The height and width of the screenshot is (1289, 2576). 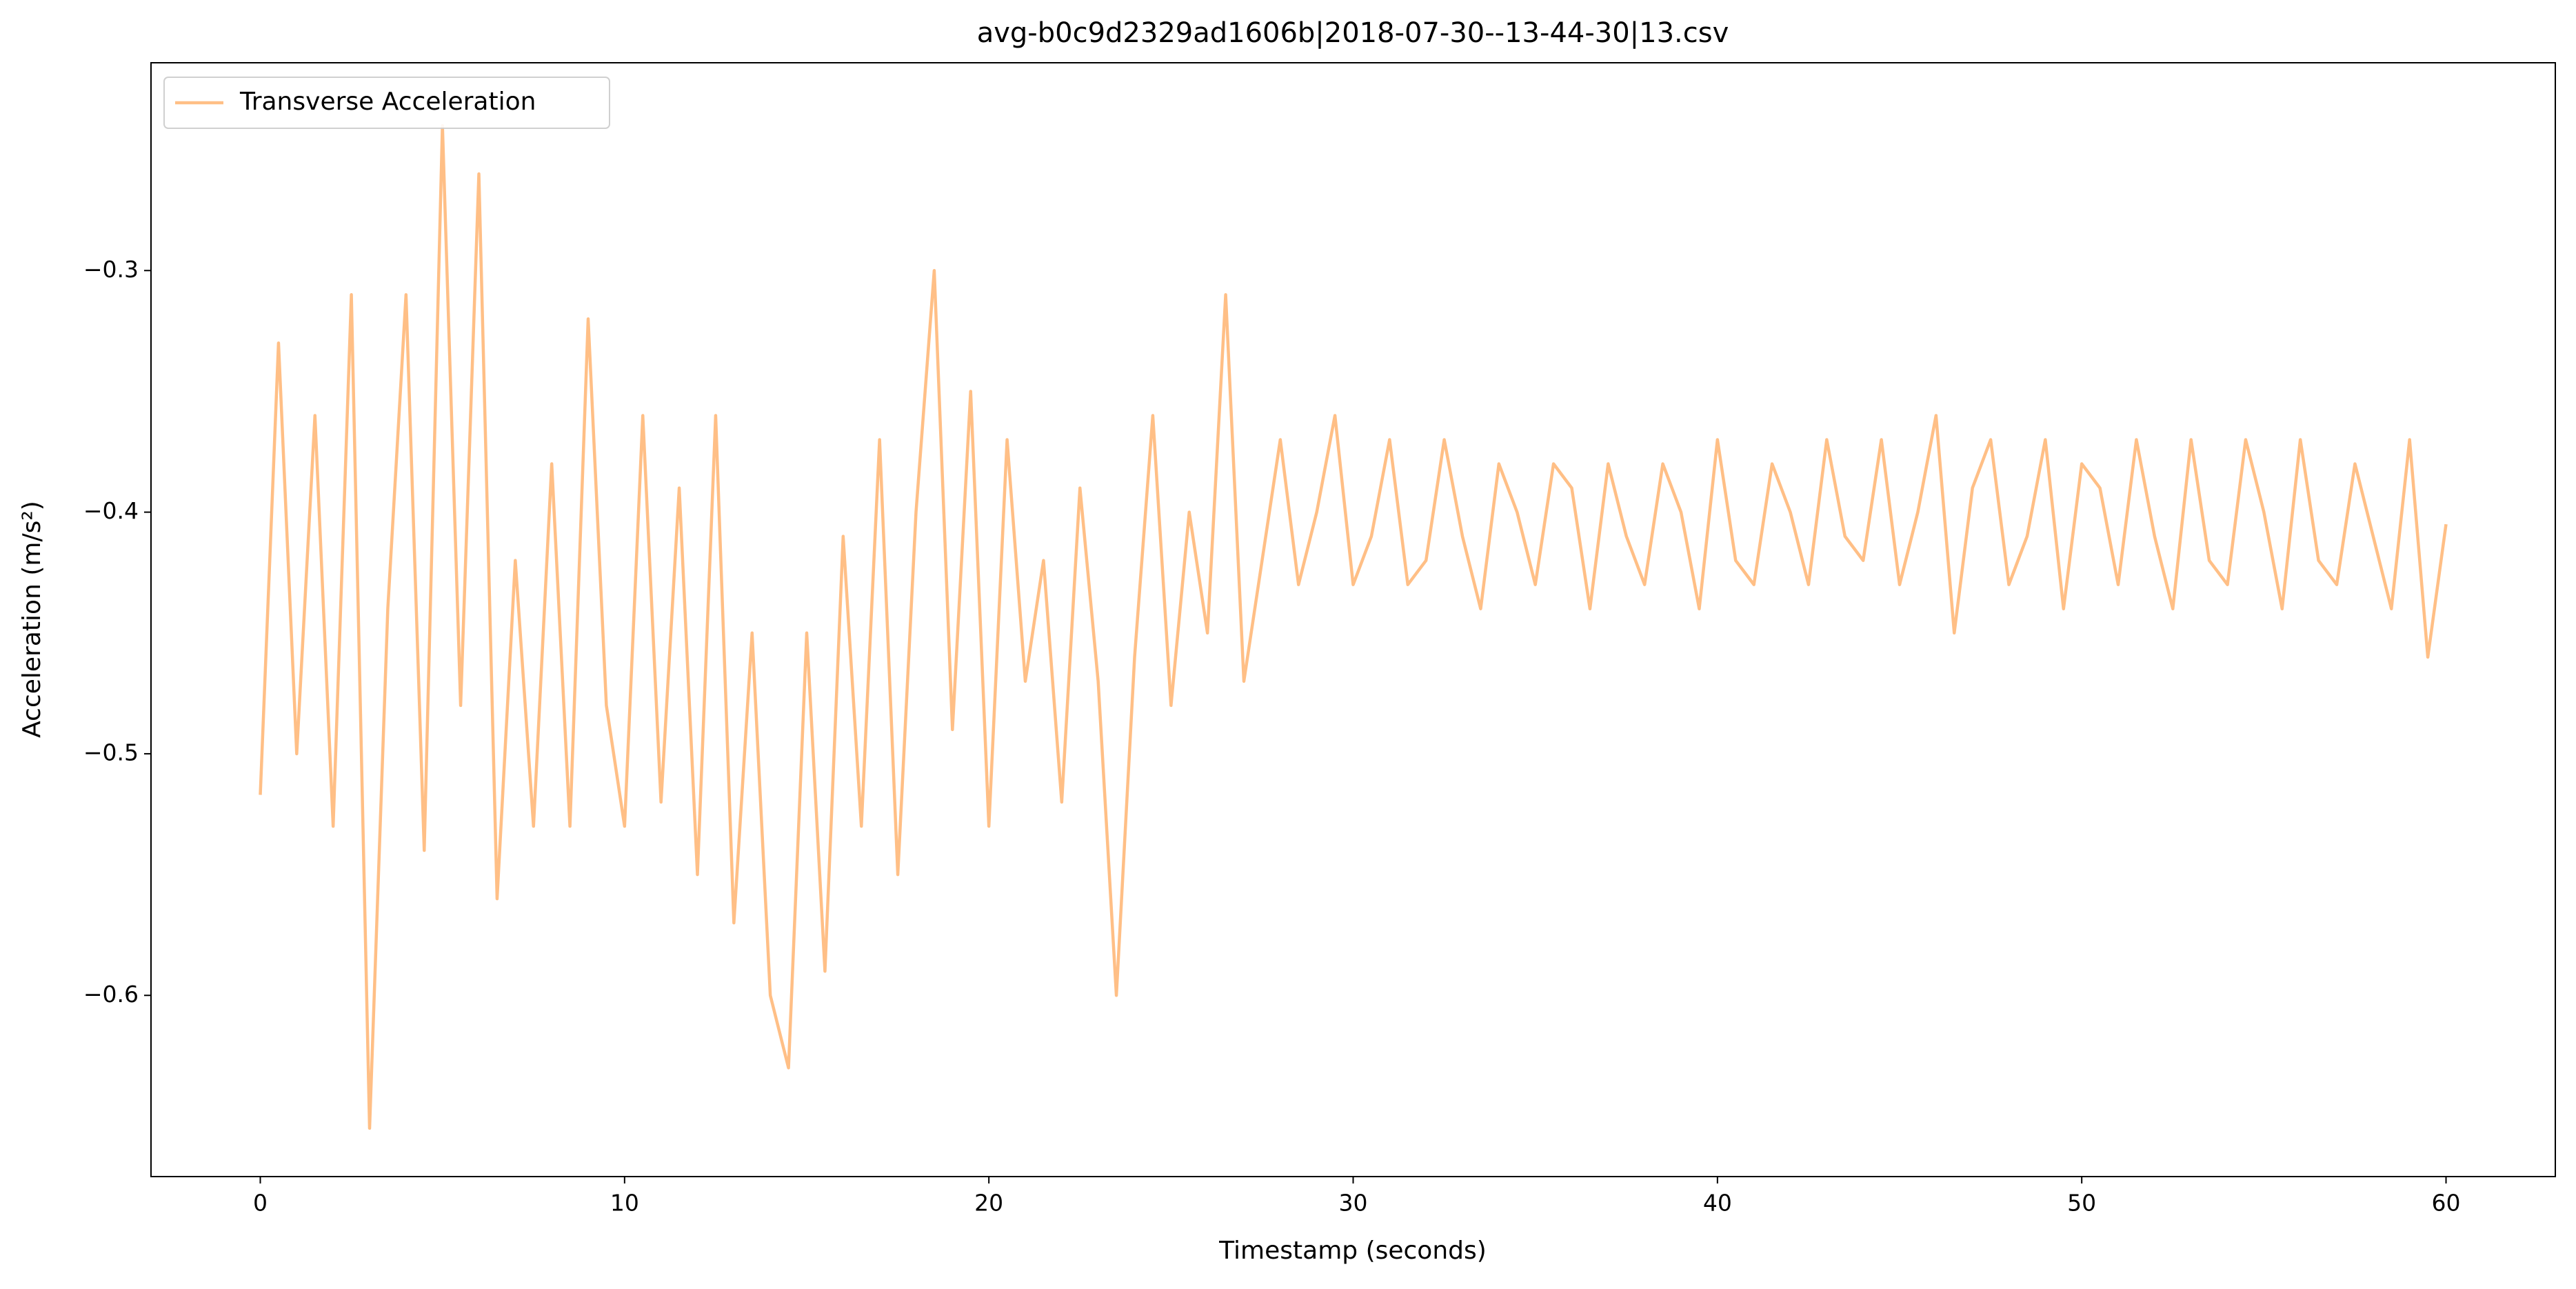 What do you see at coordinates (111, 269) in the screenshot?
I see `y-tick-label: −0.3` at bounding box center [111, 269].